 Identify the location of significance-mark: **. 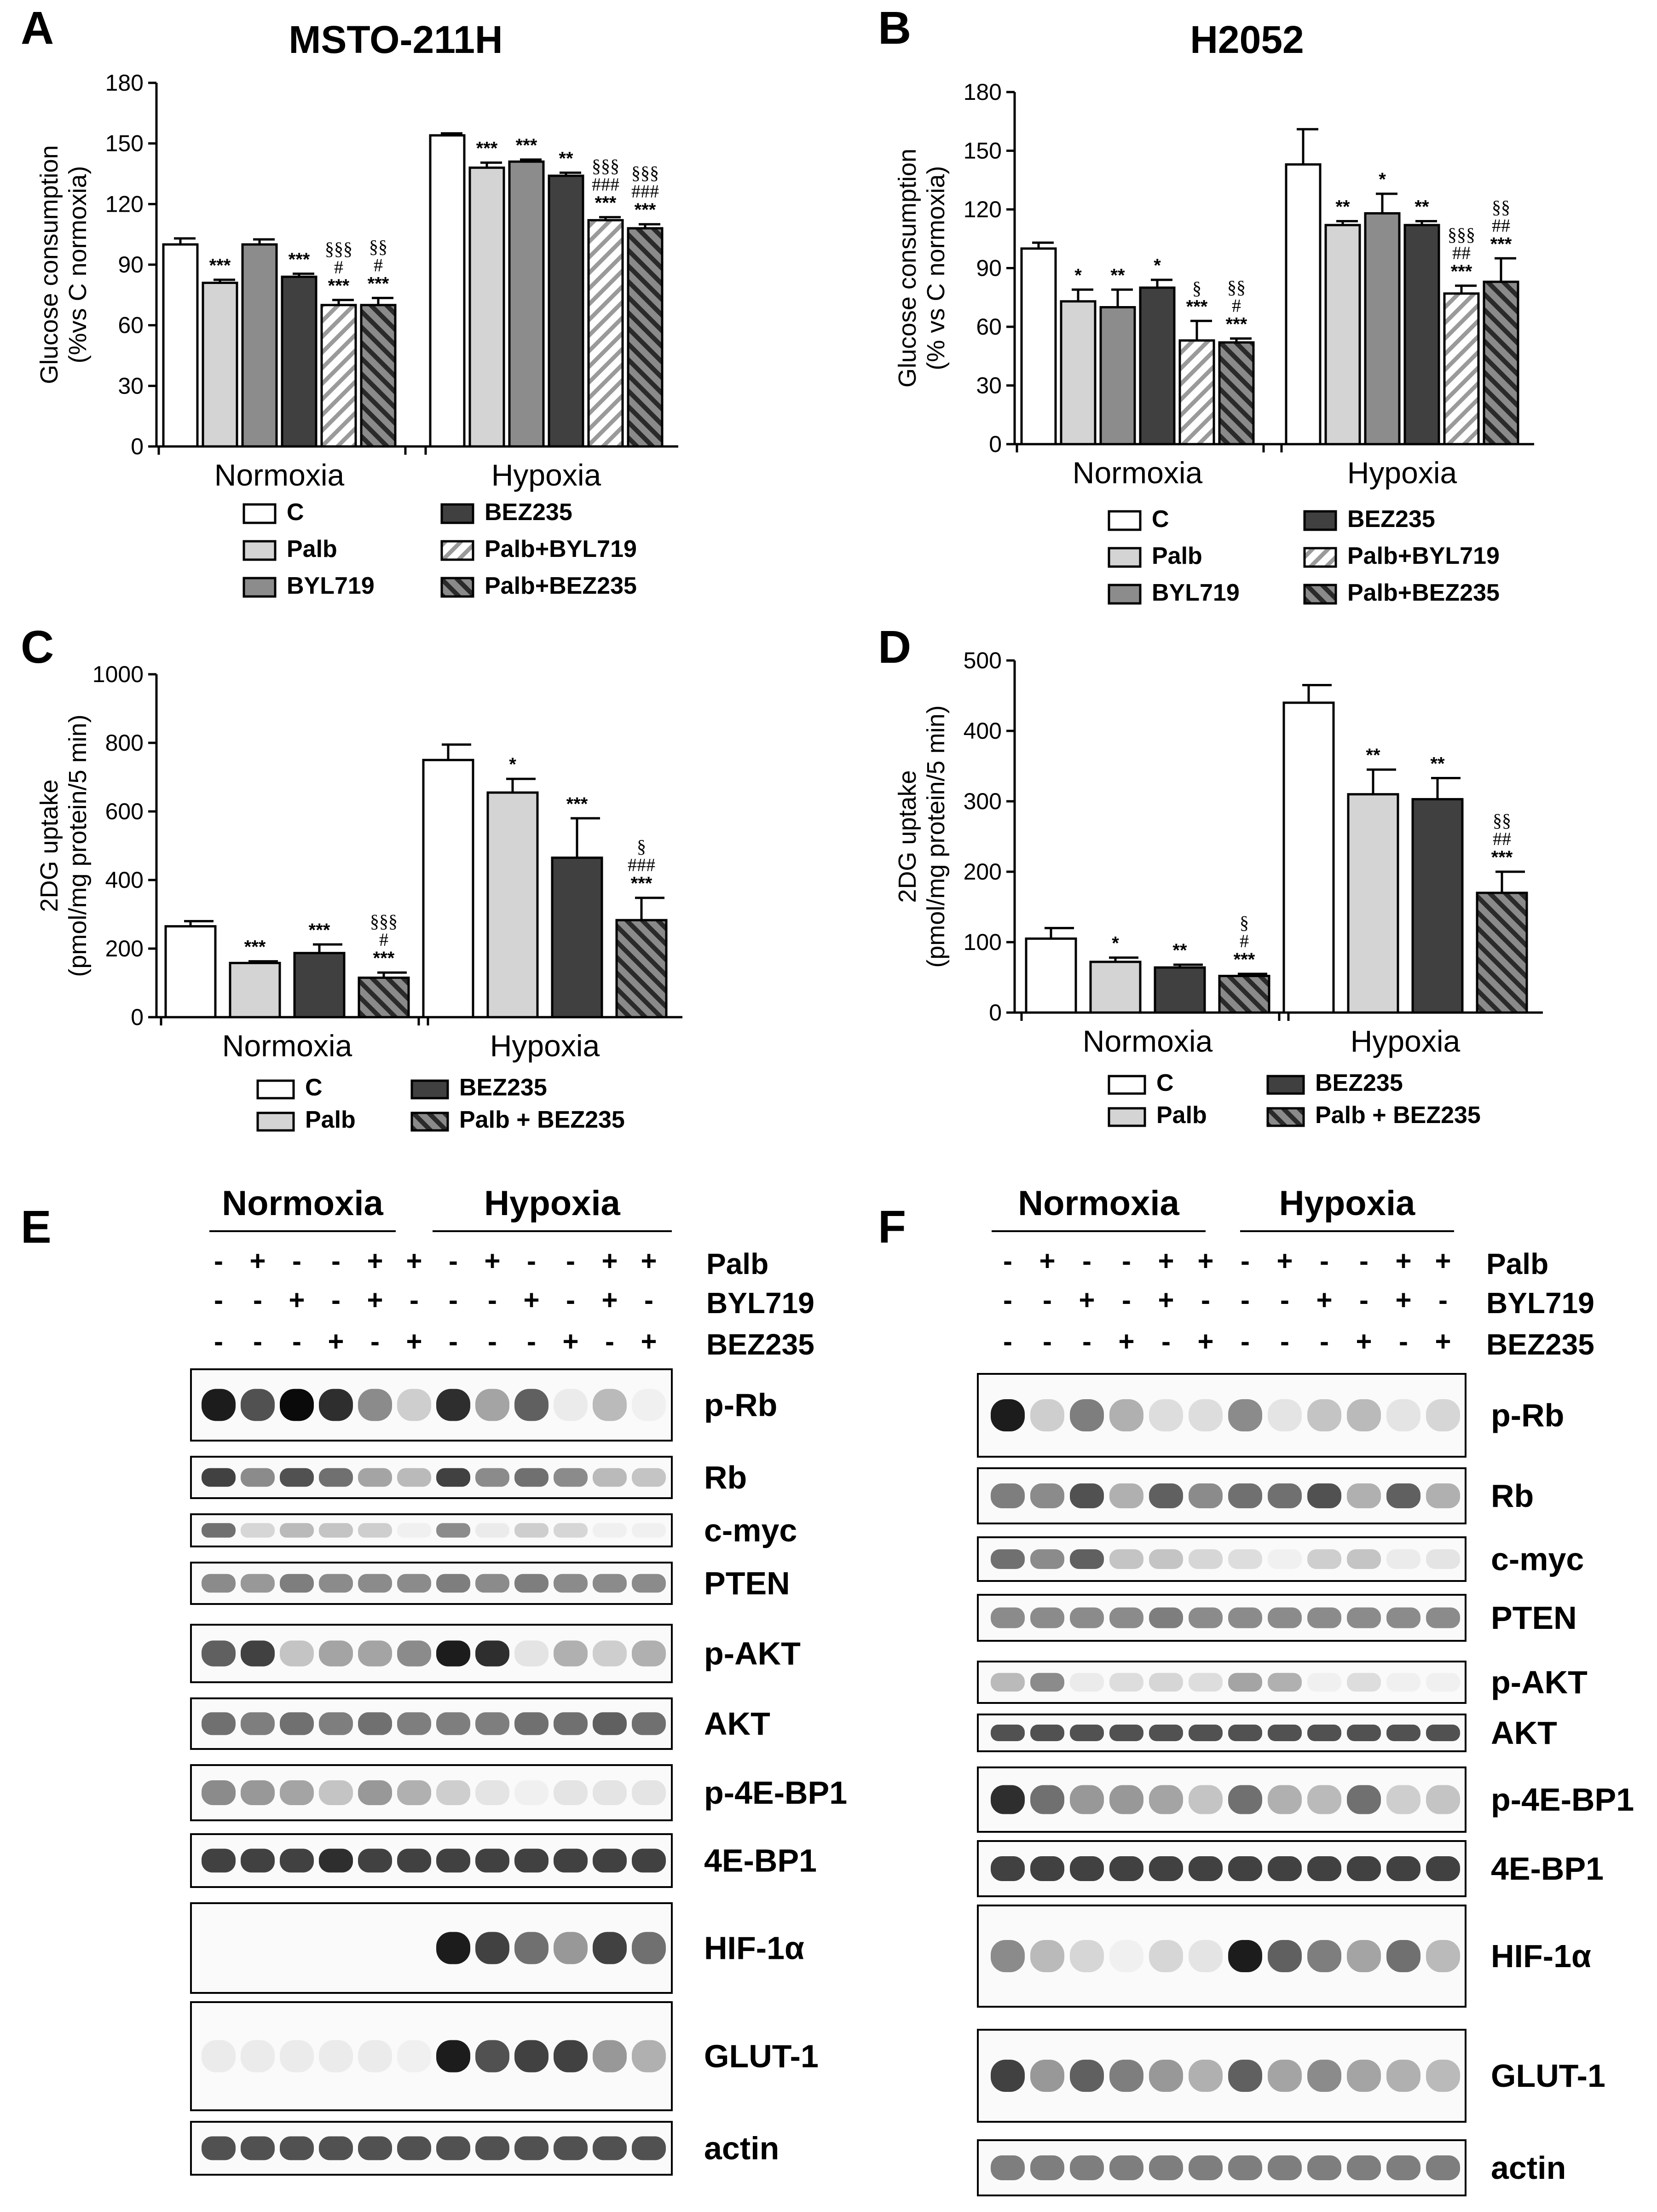
(1117, 275).